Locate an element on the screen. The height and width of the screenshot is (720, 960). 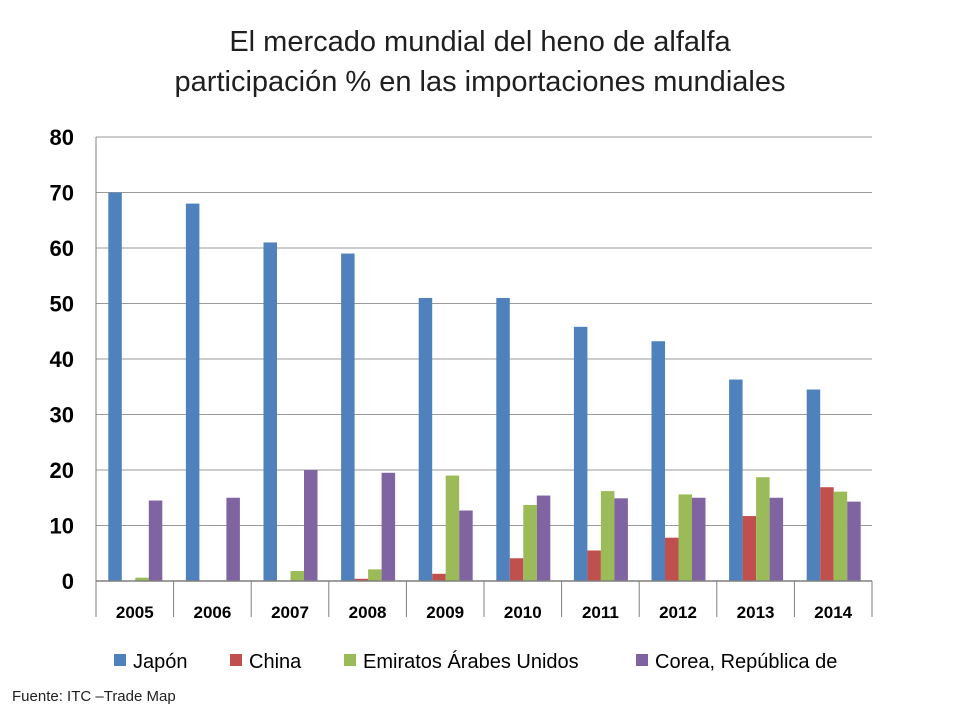
y-tick-label: 40 is located at coordinates (62, 359).